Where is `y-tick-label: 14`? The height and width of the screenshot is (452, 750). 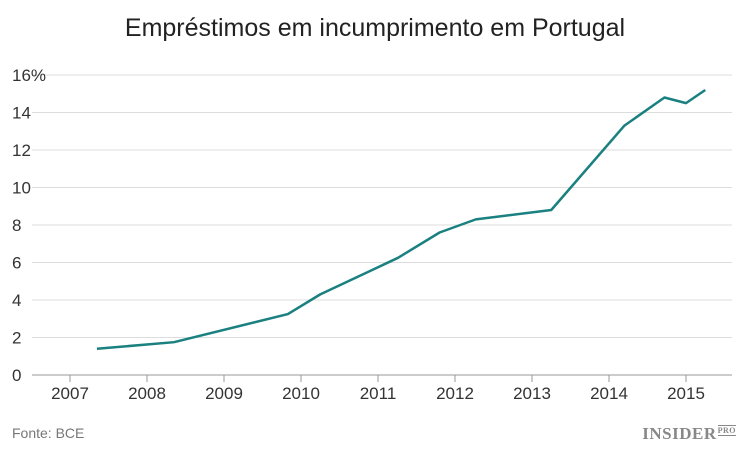 y-tick-label: 14 is located at coordinates (21, 113).